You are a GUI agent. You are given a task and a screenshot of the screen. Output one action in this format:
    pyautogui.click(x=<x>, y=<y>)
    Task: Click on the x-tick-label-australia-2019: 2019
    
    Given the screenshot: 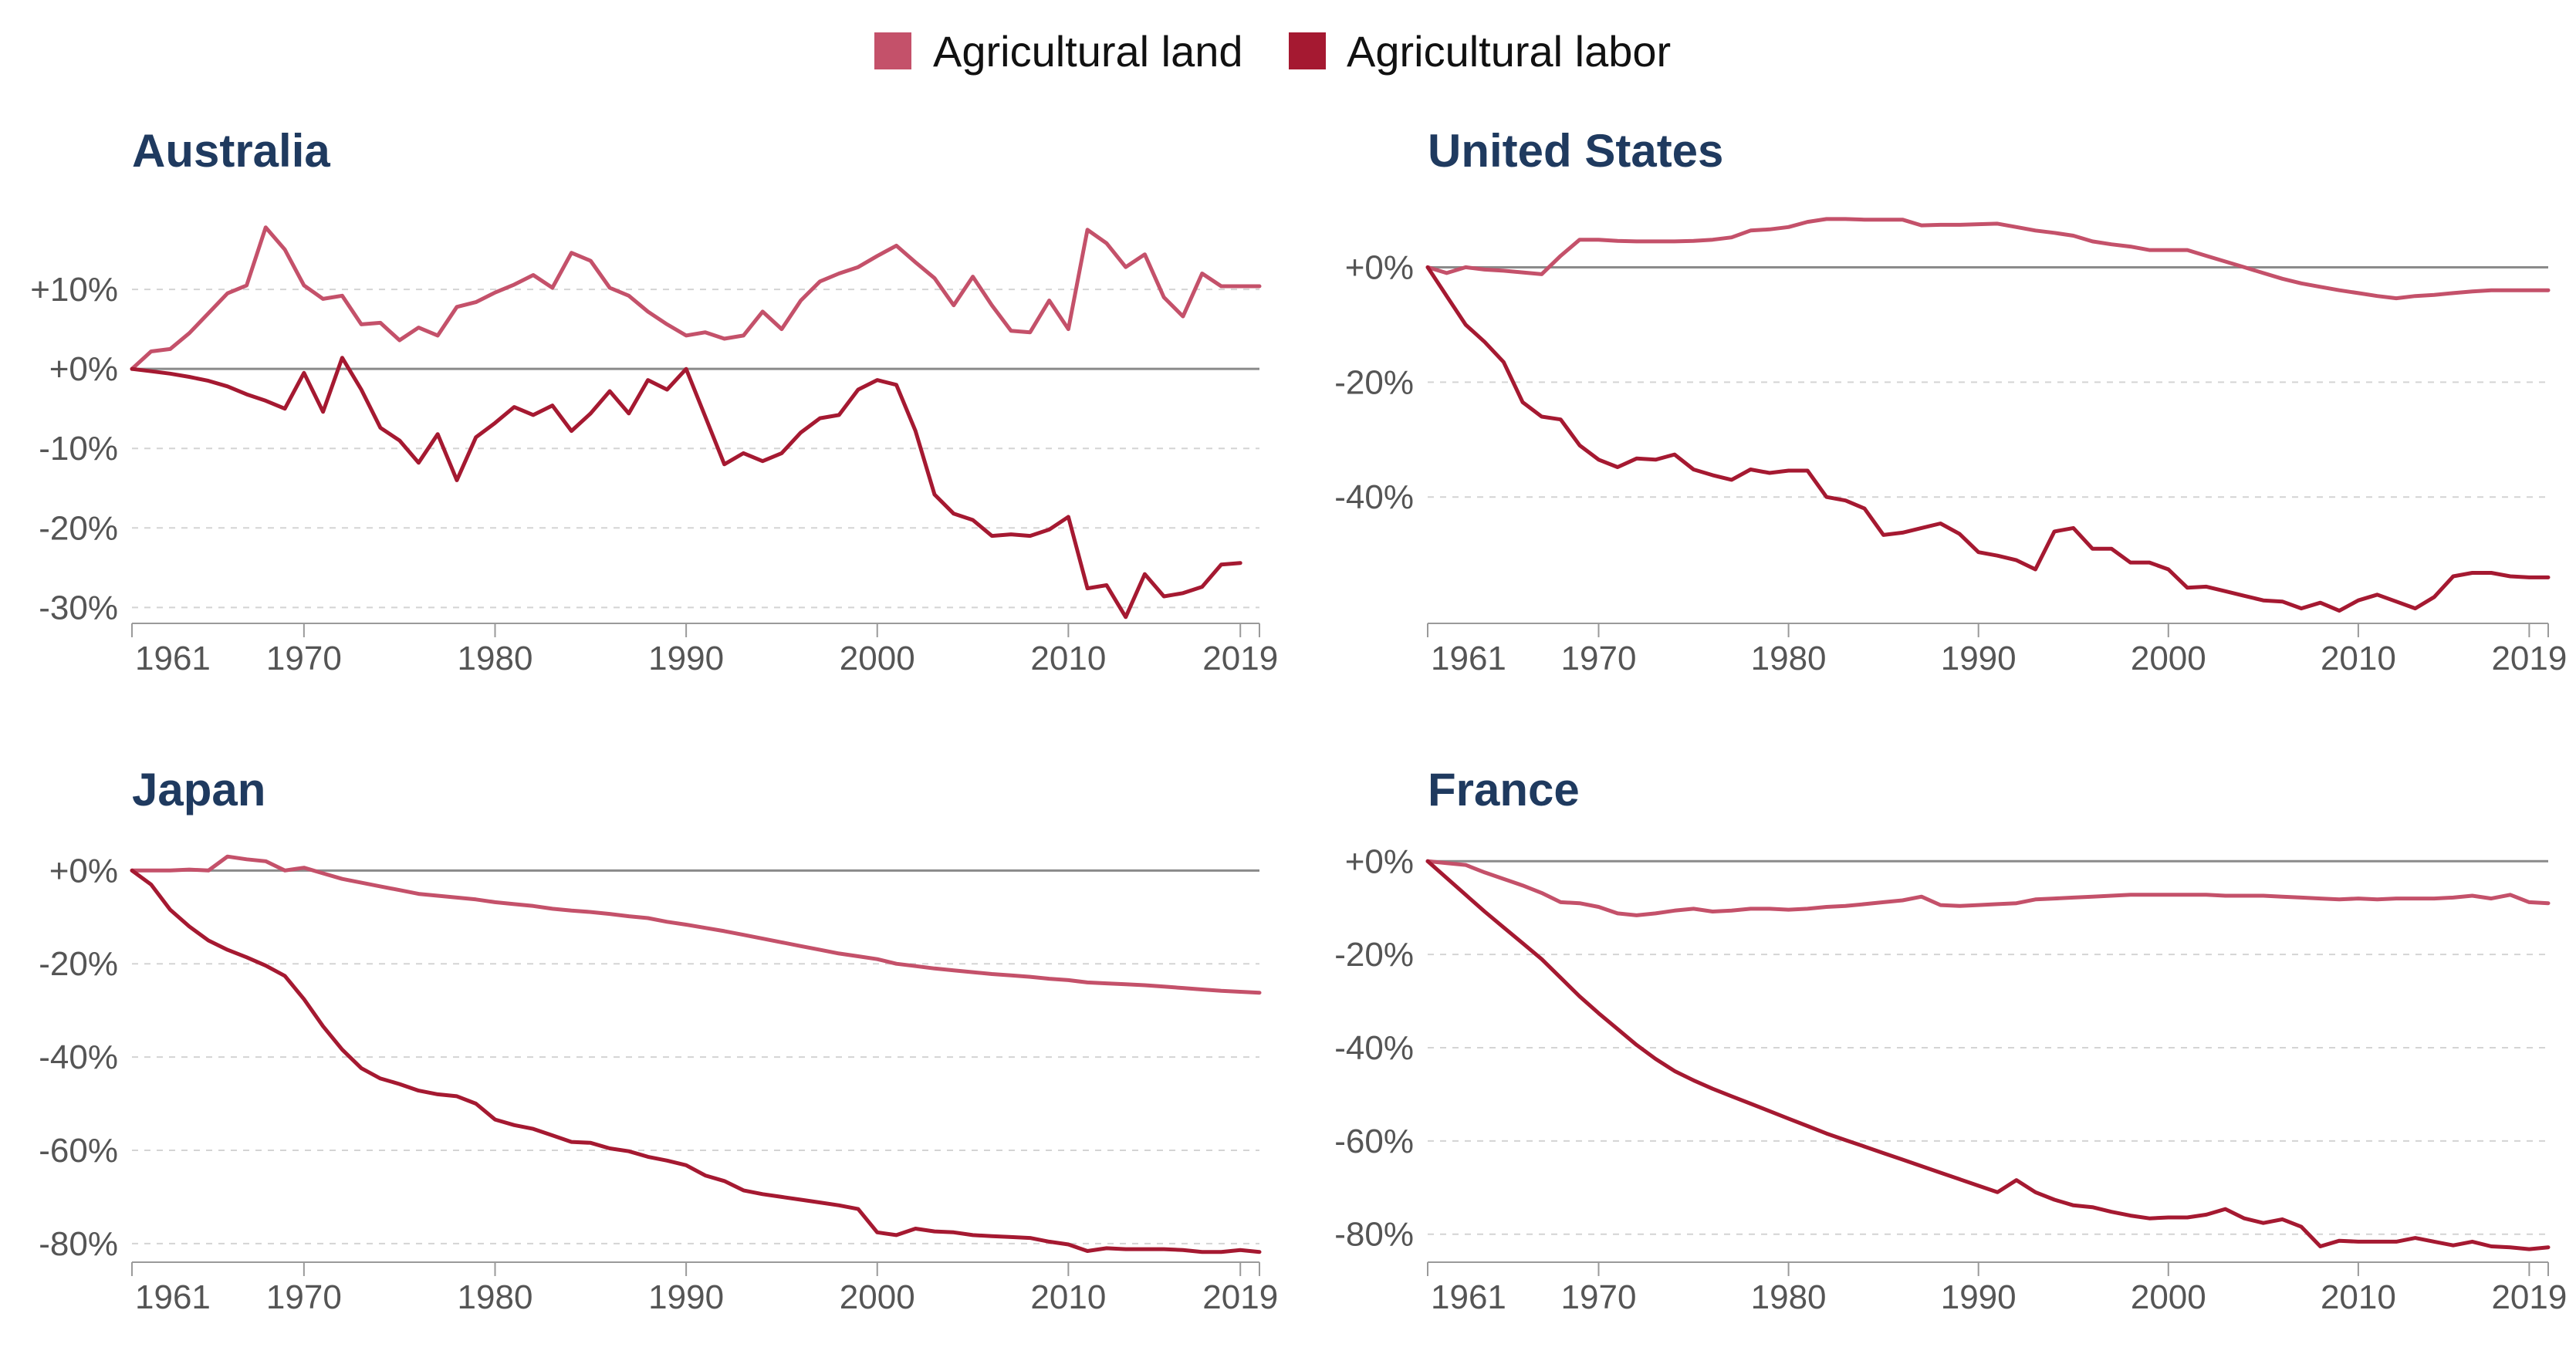 What is the action you would take?
    pyautogui.click(x=1240, y=658)
    